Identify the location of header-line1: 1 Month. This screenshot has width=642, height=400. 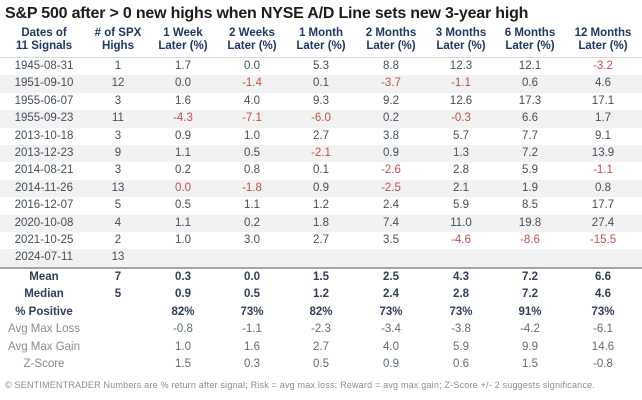
(321, 33).